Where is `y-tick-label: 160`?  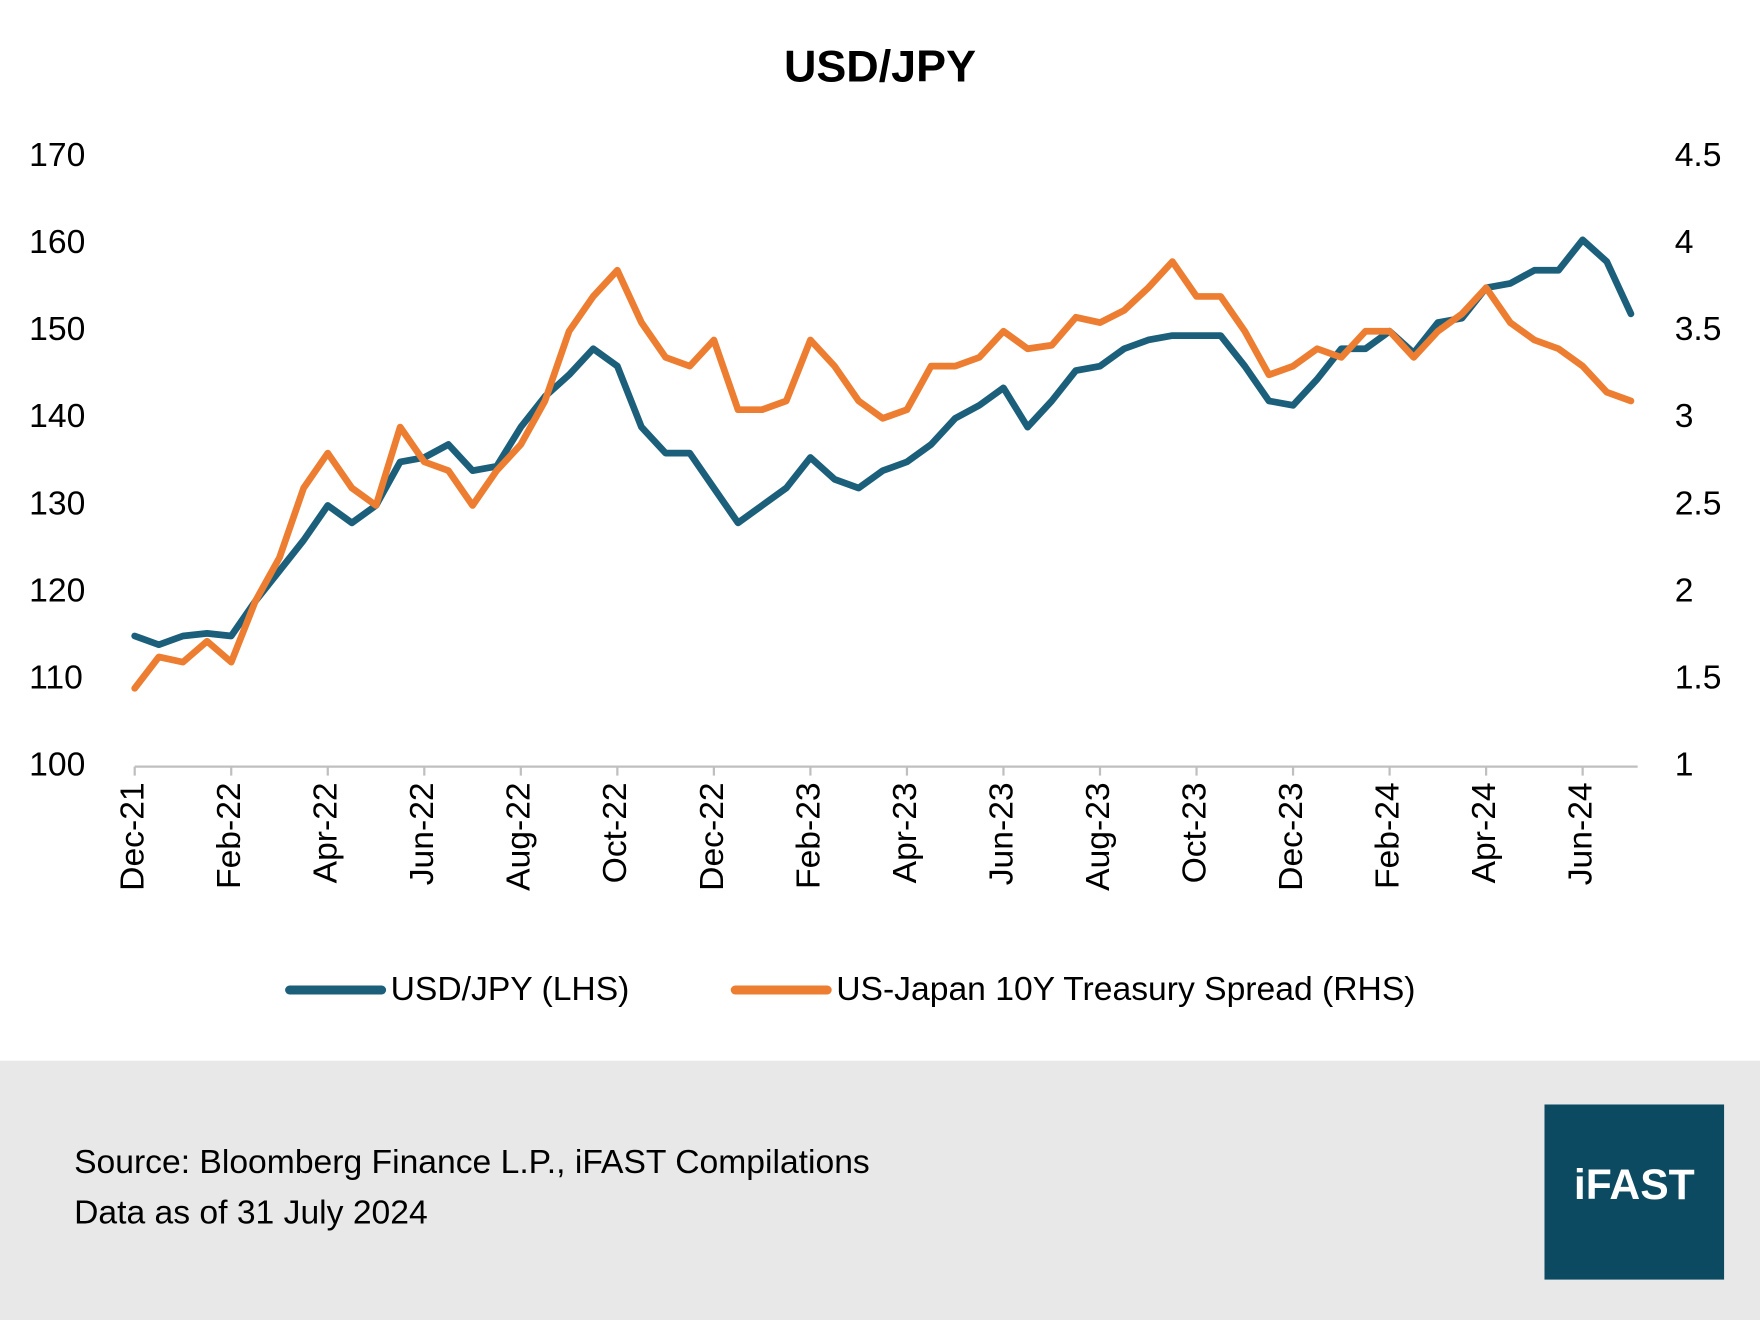
y-tick-label: 160 is located at coordinates (57, 242).